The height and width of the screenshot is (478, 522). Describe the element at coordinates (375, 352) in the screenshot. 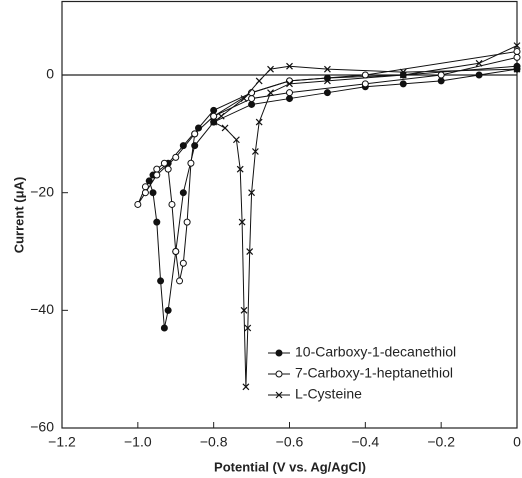

I see `legend-label: 10-Carboxy-1-decanethiol` at that location.